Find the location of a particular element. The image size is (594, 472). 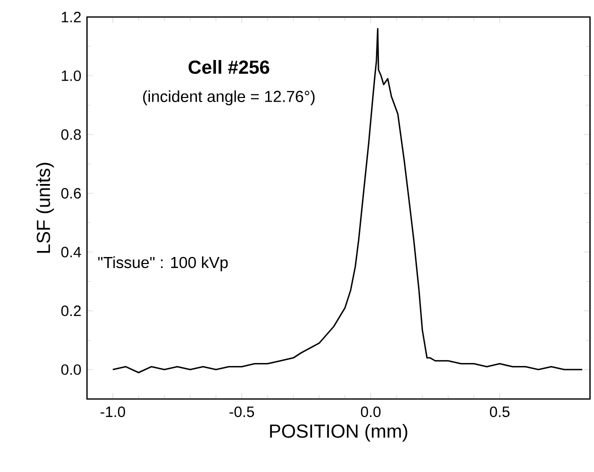

y-tick-label: 1.0 is located at coordinates (71, 76).